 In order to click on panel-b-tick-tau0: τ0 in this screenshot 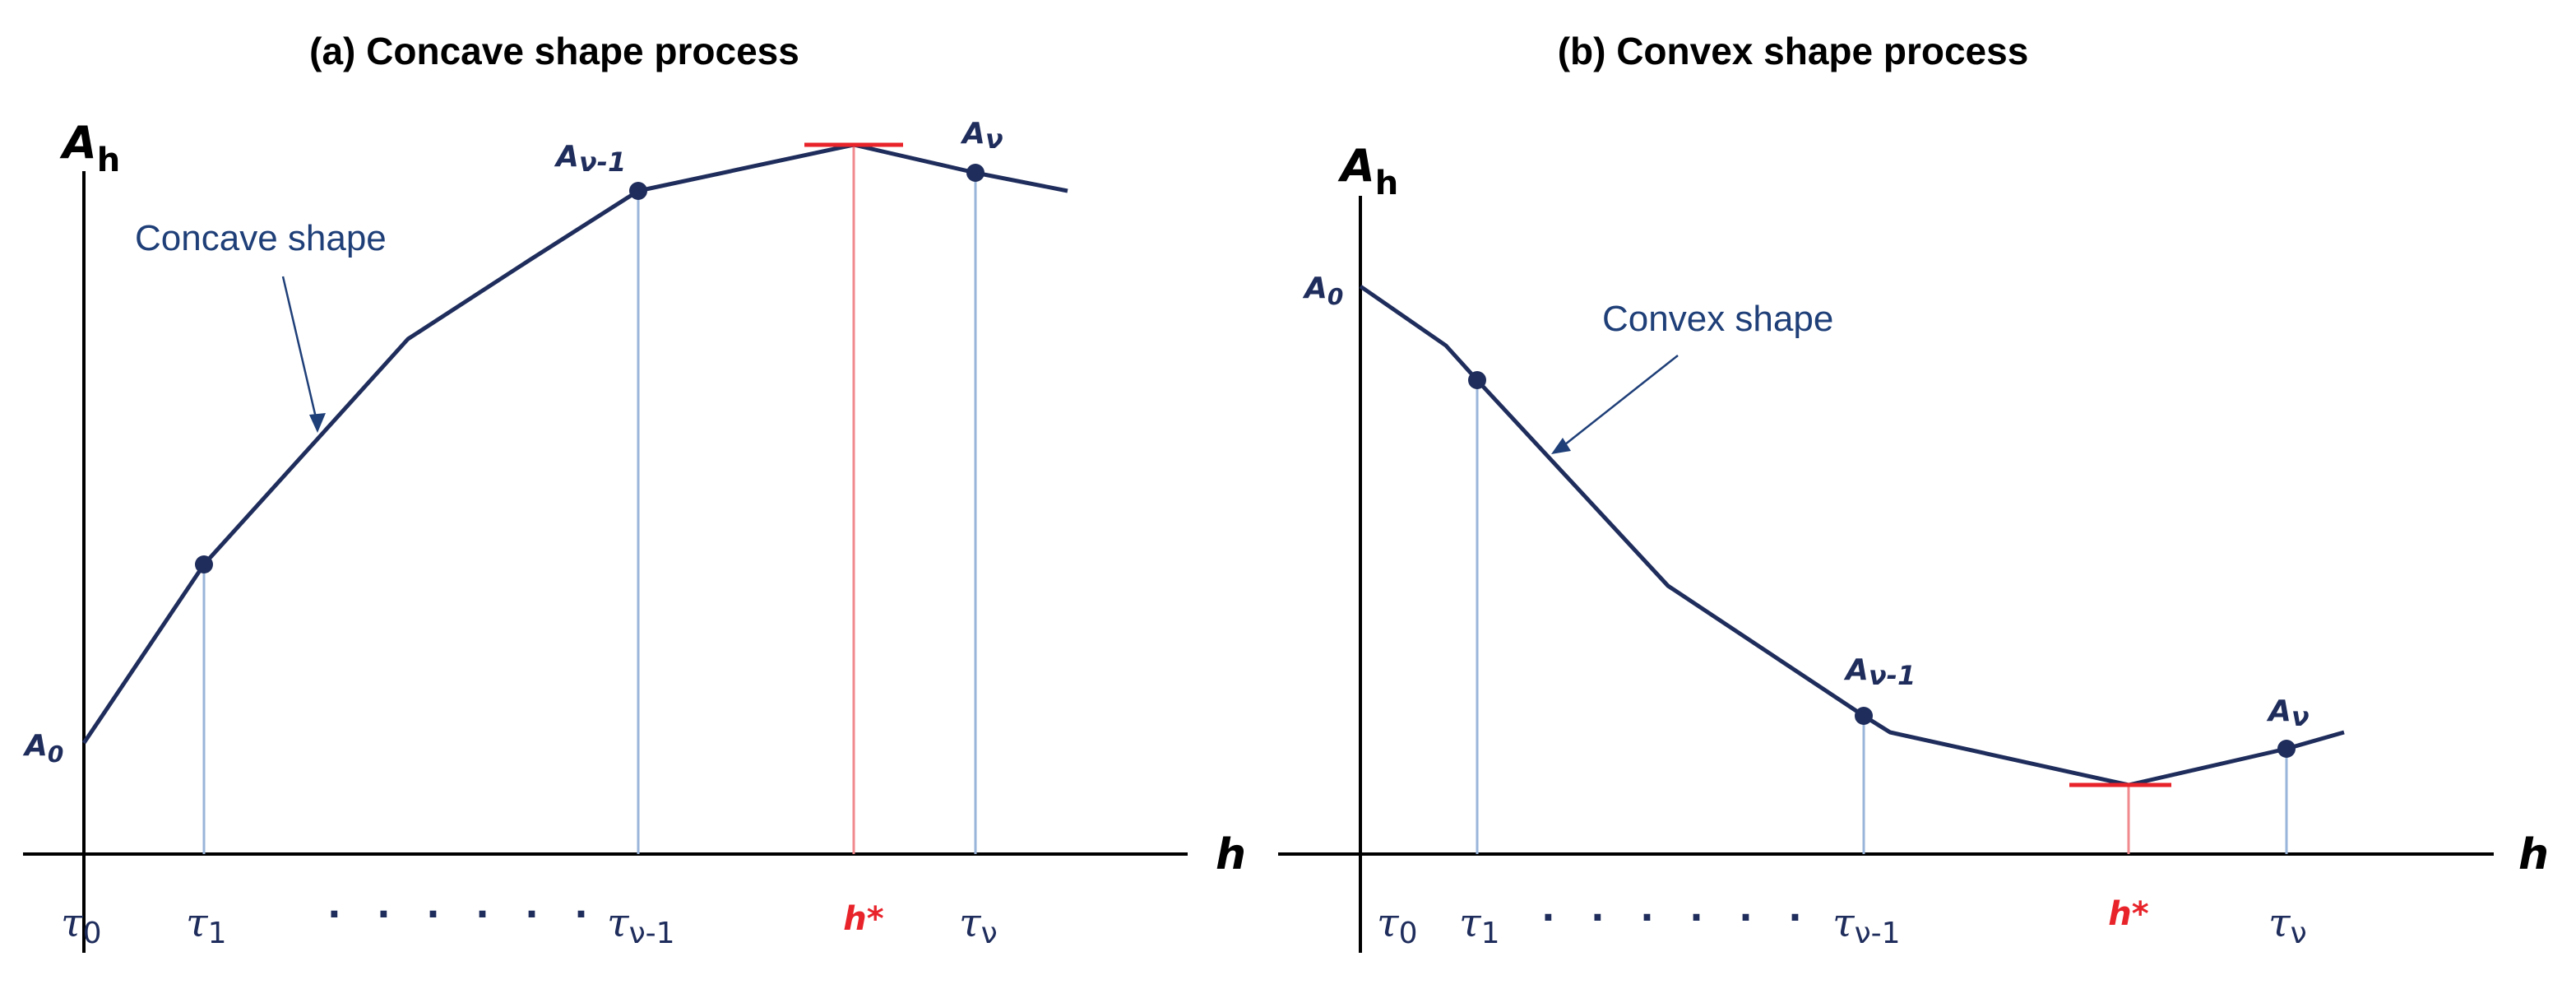, I will do `click(1397, 925)`.